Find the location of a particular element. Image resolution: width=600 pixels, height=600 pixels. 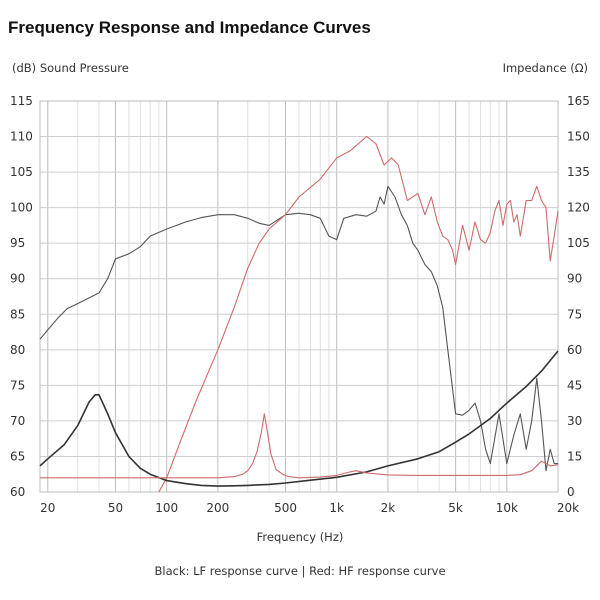

y-left-tick-label: 100 is located at coordinates (21, 208).